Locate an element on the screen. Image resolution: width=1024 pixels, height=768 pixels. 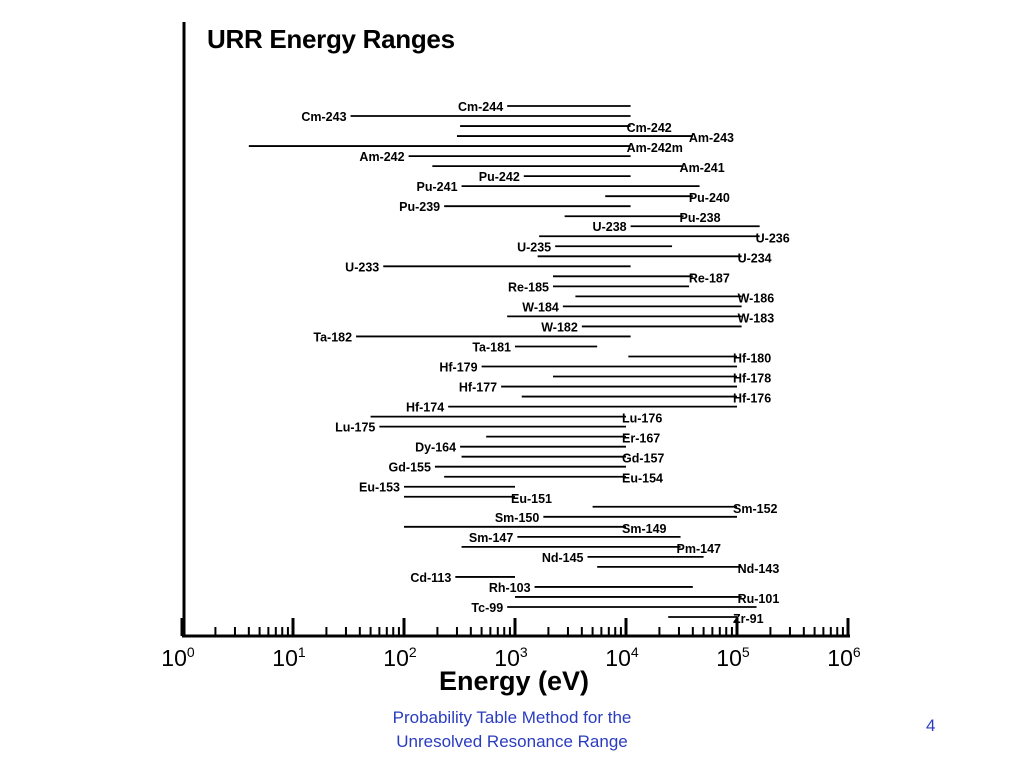
x-axis-ticks is located at coordinates (515, 627).